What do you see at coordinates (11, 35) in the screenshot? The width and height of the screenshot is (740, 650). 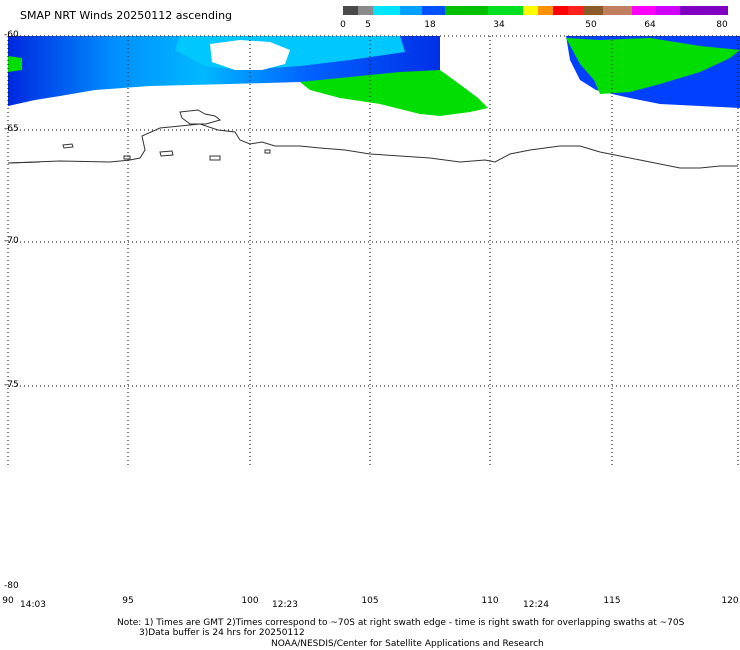 I see `latitude-label: -60` at bounding box center [11, 35].